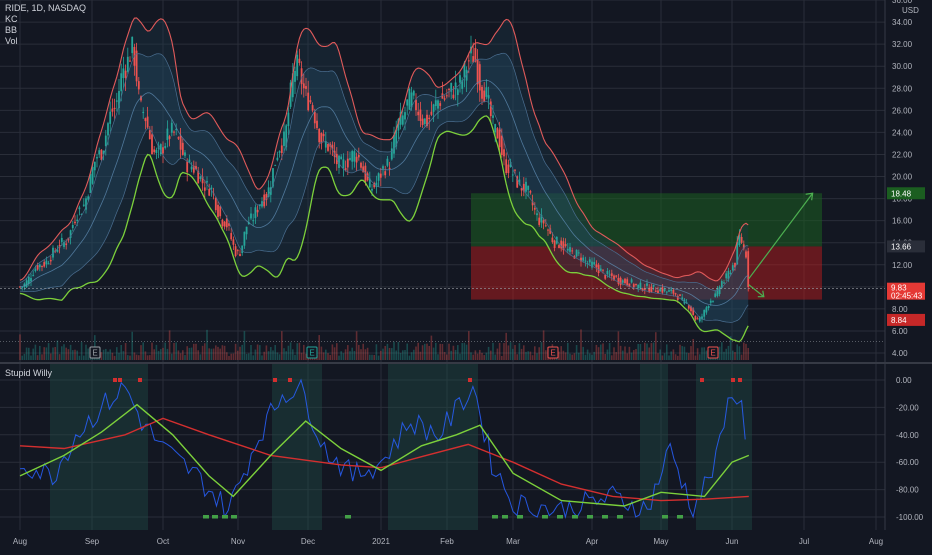 This screenshot has height=555, width=932. I want to click on indicator-vol: Vol, so click(11, 41).